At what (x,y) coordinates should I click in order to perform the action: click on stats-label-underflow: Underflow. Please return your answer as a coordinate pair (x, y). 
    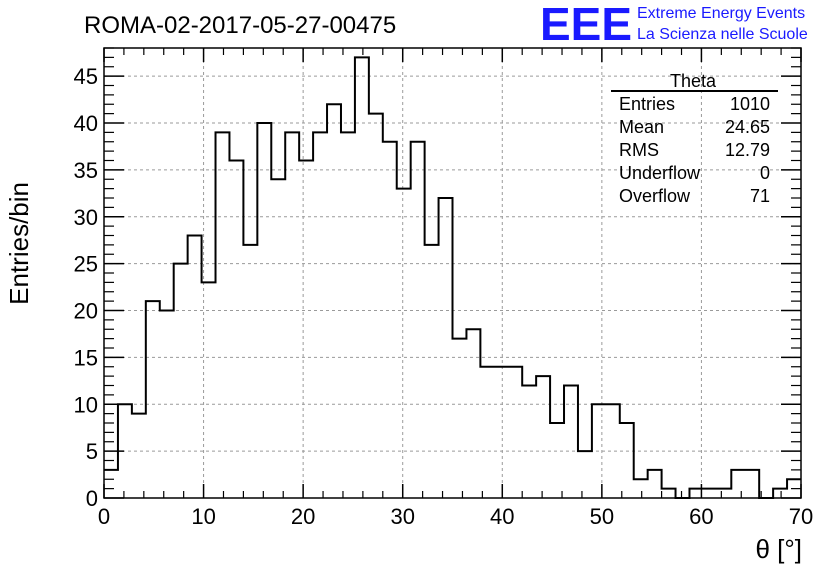
    Looking at the image, I should click on (660, 173).